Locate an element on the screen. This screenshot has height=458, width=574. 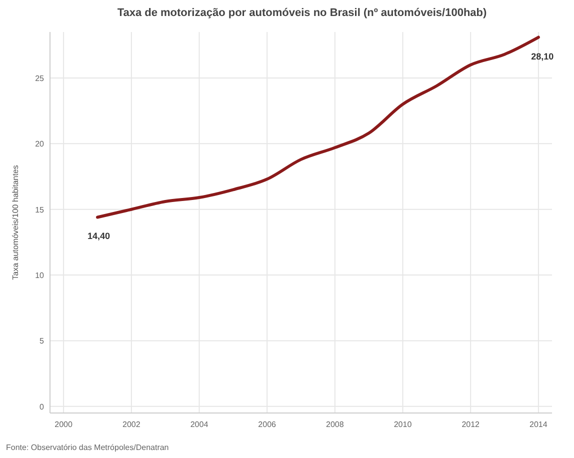
y-axis-title: Taxa automóveis/100 habitantes is located at coordinates (15, 222).